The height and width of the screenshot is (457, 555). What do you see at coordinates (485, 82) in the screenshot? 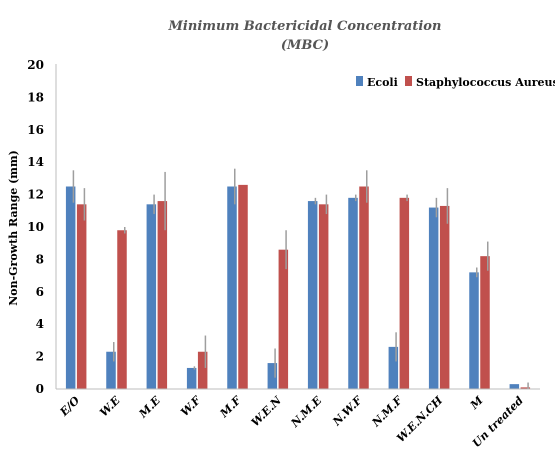
I see `legend-label-staphylococcus: Staphylococcus Aureus` at bounding box center [485, 82].